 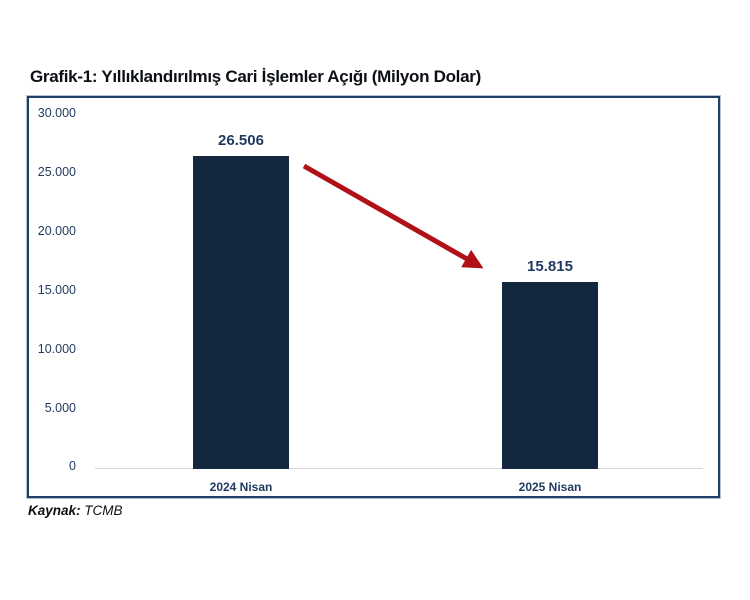 I want to click on decline-arrow-icon, so click(x=393, y=216).